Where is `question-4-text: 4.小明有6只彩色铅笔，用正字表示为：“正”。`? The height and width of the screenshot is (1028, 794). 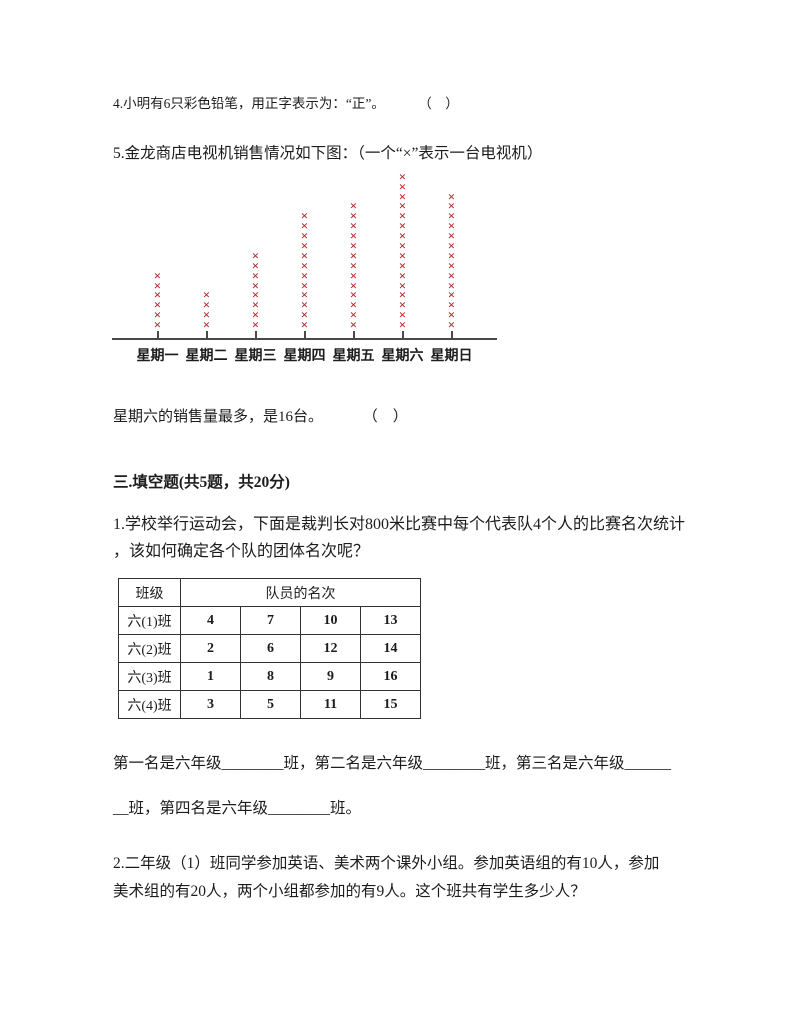
question-4-text: 4.小明有6只彩色铅笔，用正字表示为：“正”。 is located at coordinates (249, 103).